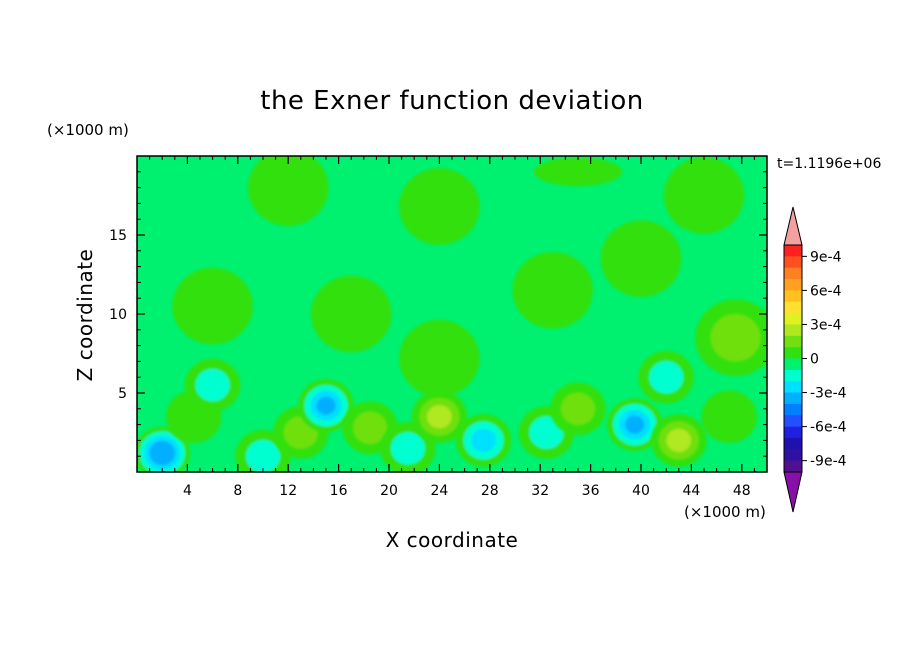  Describe the element at coordinates (439, 491) in the screenshot. I see `x-tick-label: 24` at that location.